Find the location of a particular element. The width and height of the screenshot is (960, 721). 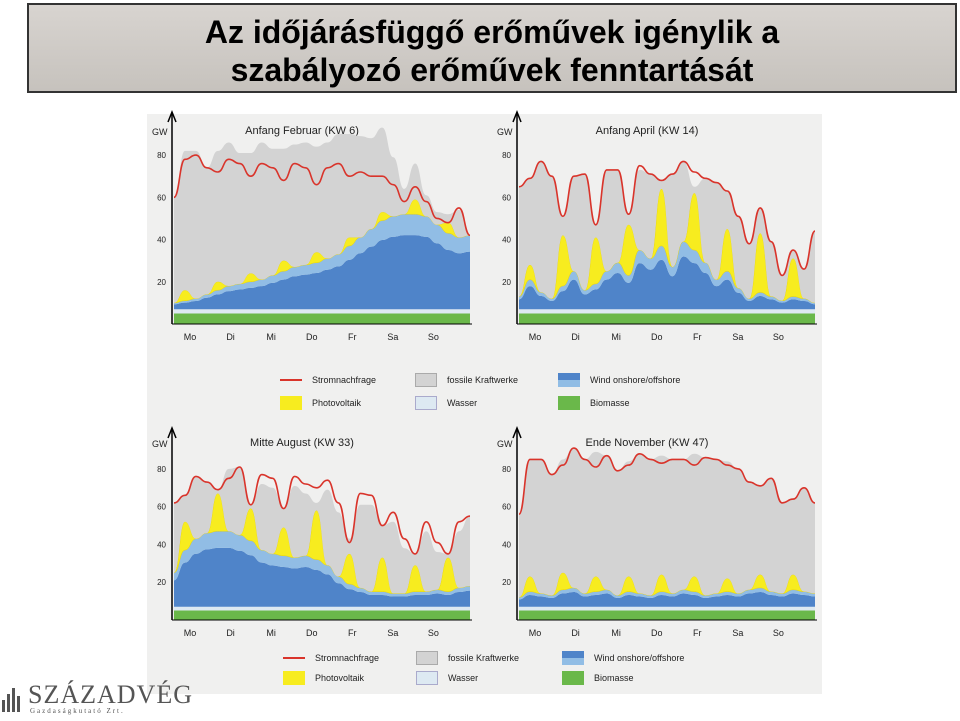

legend-swatch-demand is located at coordinates (294, 658).